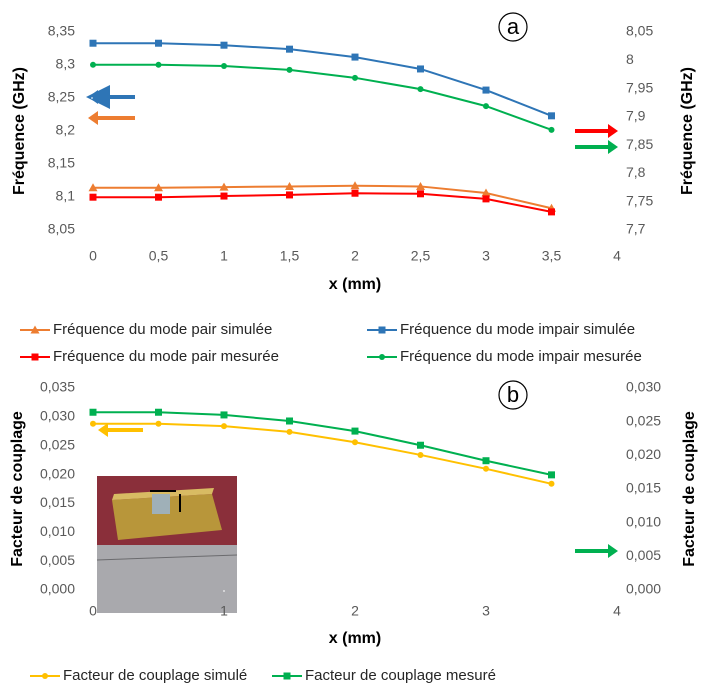  Describe the element at coordinates (643, 454) in the screenshot. I see `y2-tick-label: 0,020` at that location.